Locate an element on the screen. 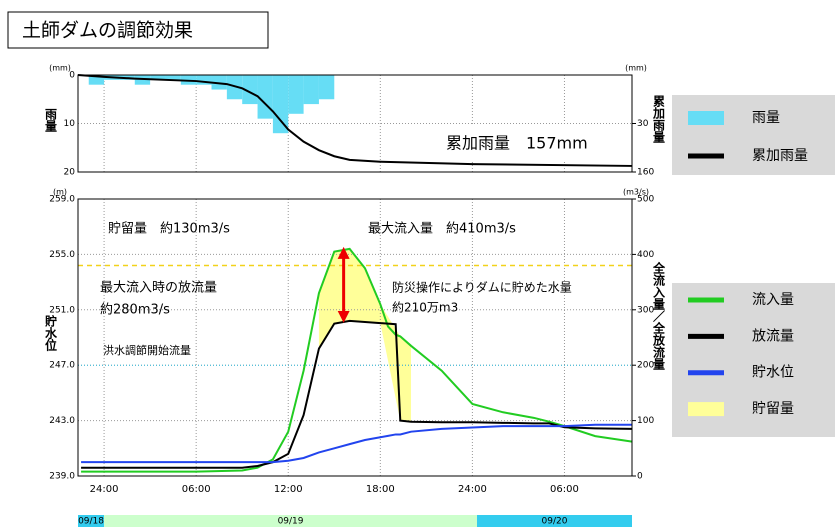  legend-box is located at coordinates (753, 135).